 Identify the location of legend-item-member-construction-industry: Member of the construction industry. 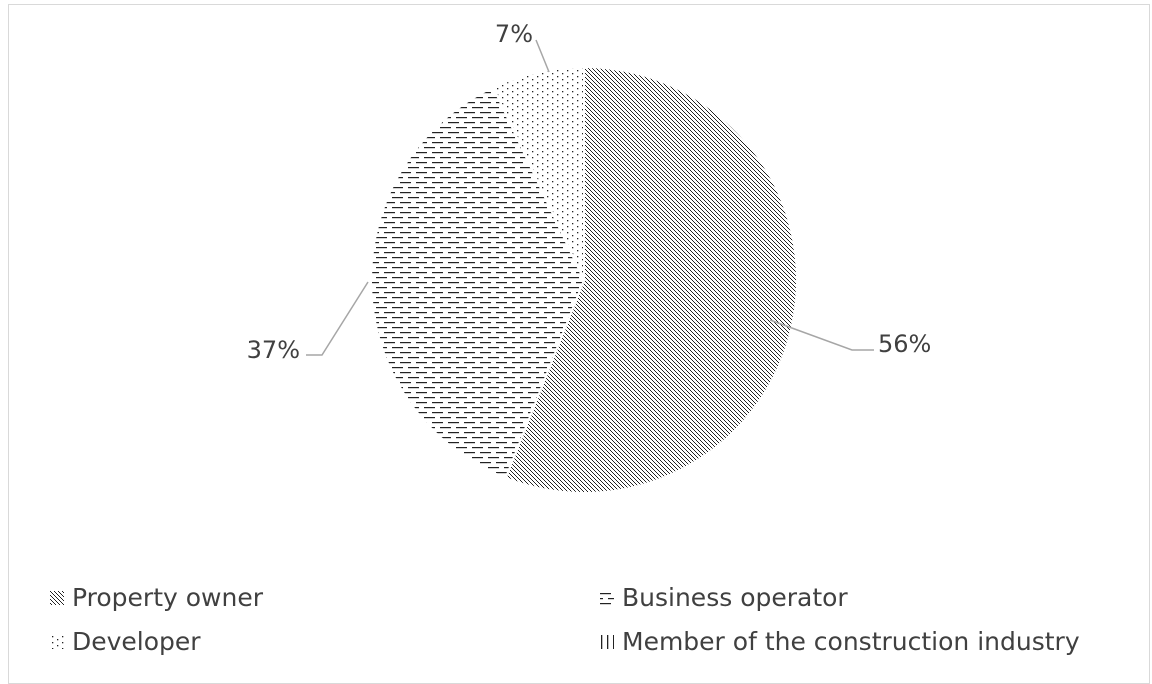
(840, 641).